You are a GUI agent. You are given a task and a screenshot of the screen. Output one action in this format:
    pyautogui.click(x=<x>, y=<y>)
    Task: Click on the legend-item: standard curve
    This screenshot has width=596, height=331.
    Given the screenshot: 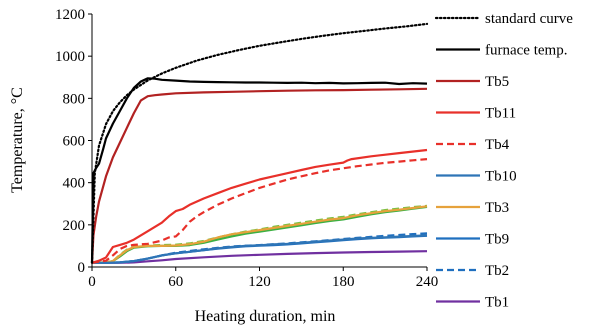 What is the action you would take?
    pyautogui.click(x=504, y=19)
    